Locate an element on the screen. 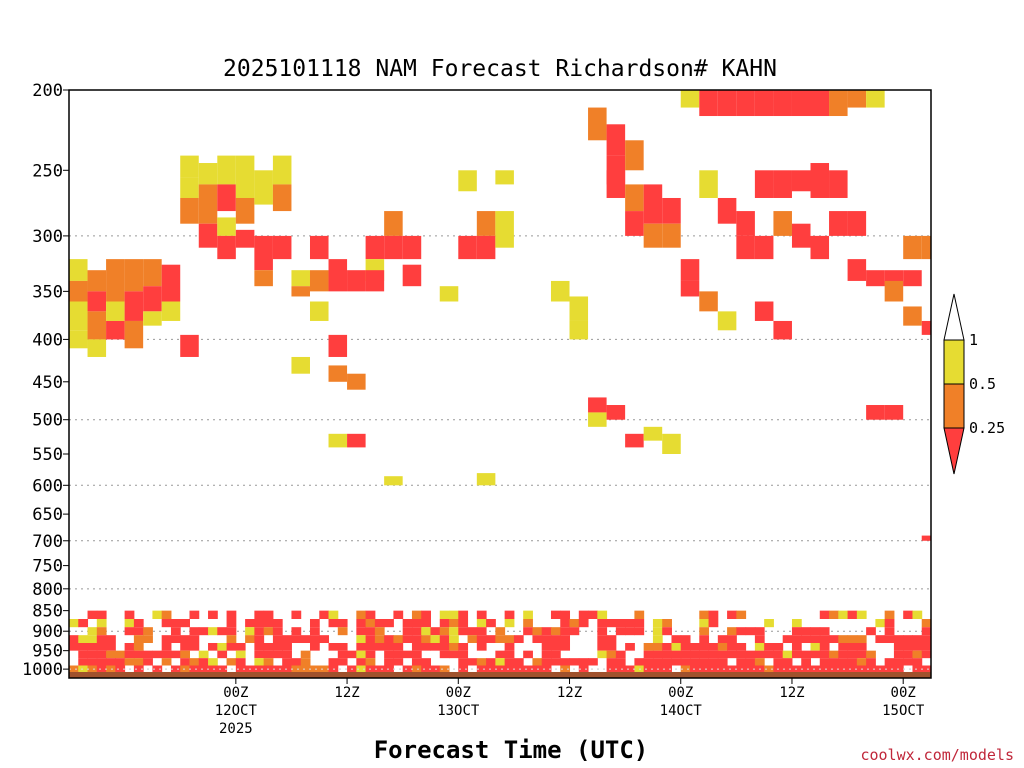  xtick-label-0-0: 00Z is located at coordinates (235, 693).